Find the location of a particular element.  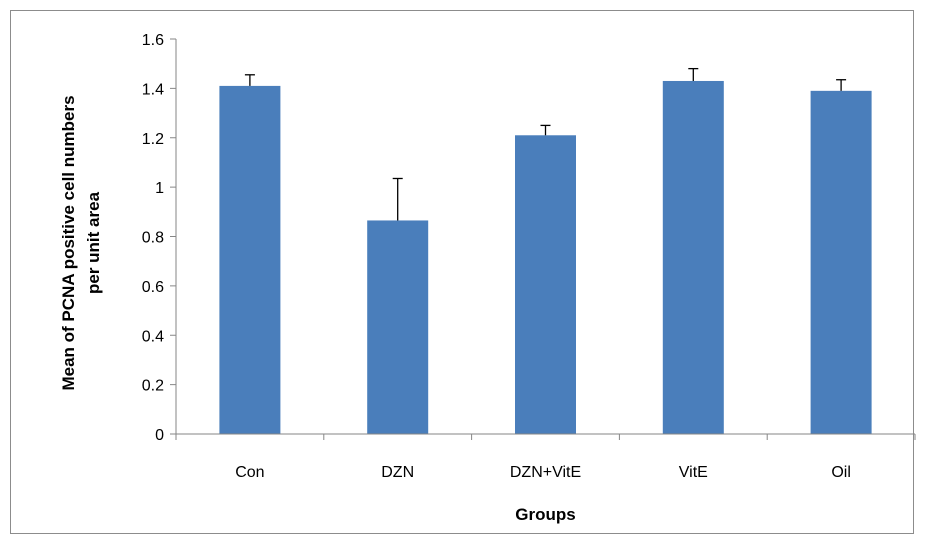

bar-vite is located at coordinates (693, 257).